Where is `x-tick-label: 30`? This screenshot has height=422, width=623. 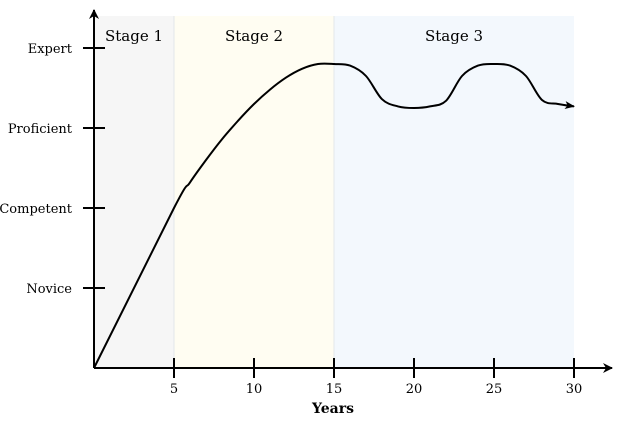
x-tick-label: 30 is located at coordinates (574, 389).